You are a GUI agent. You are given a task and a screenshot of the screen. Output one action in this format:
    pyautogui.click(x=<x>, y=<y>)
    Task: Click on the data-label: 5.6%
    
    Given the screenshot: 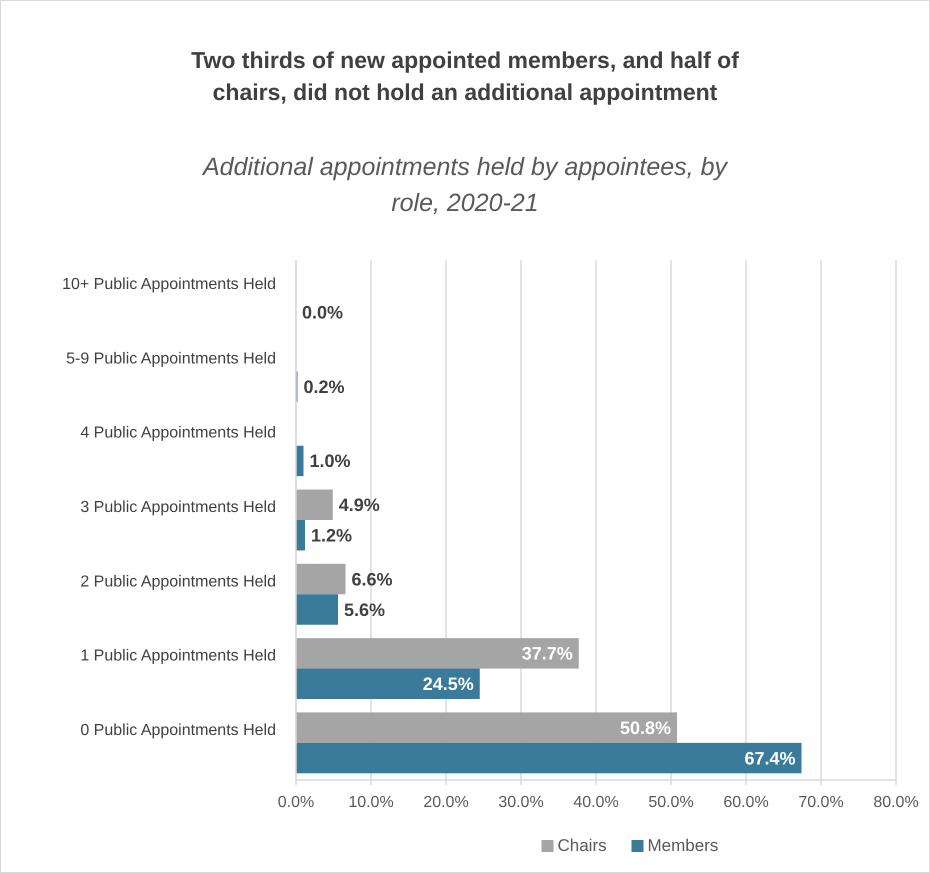 What is the action you would take?
    pyautogui.click(x=365, y=610)
    